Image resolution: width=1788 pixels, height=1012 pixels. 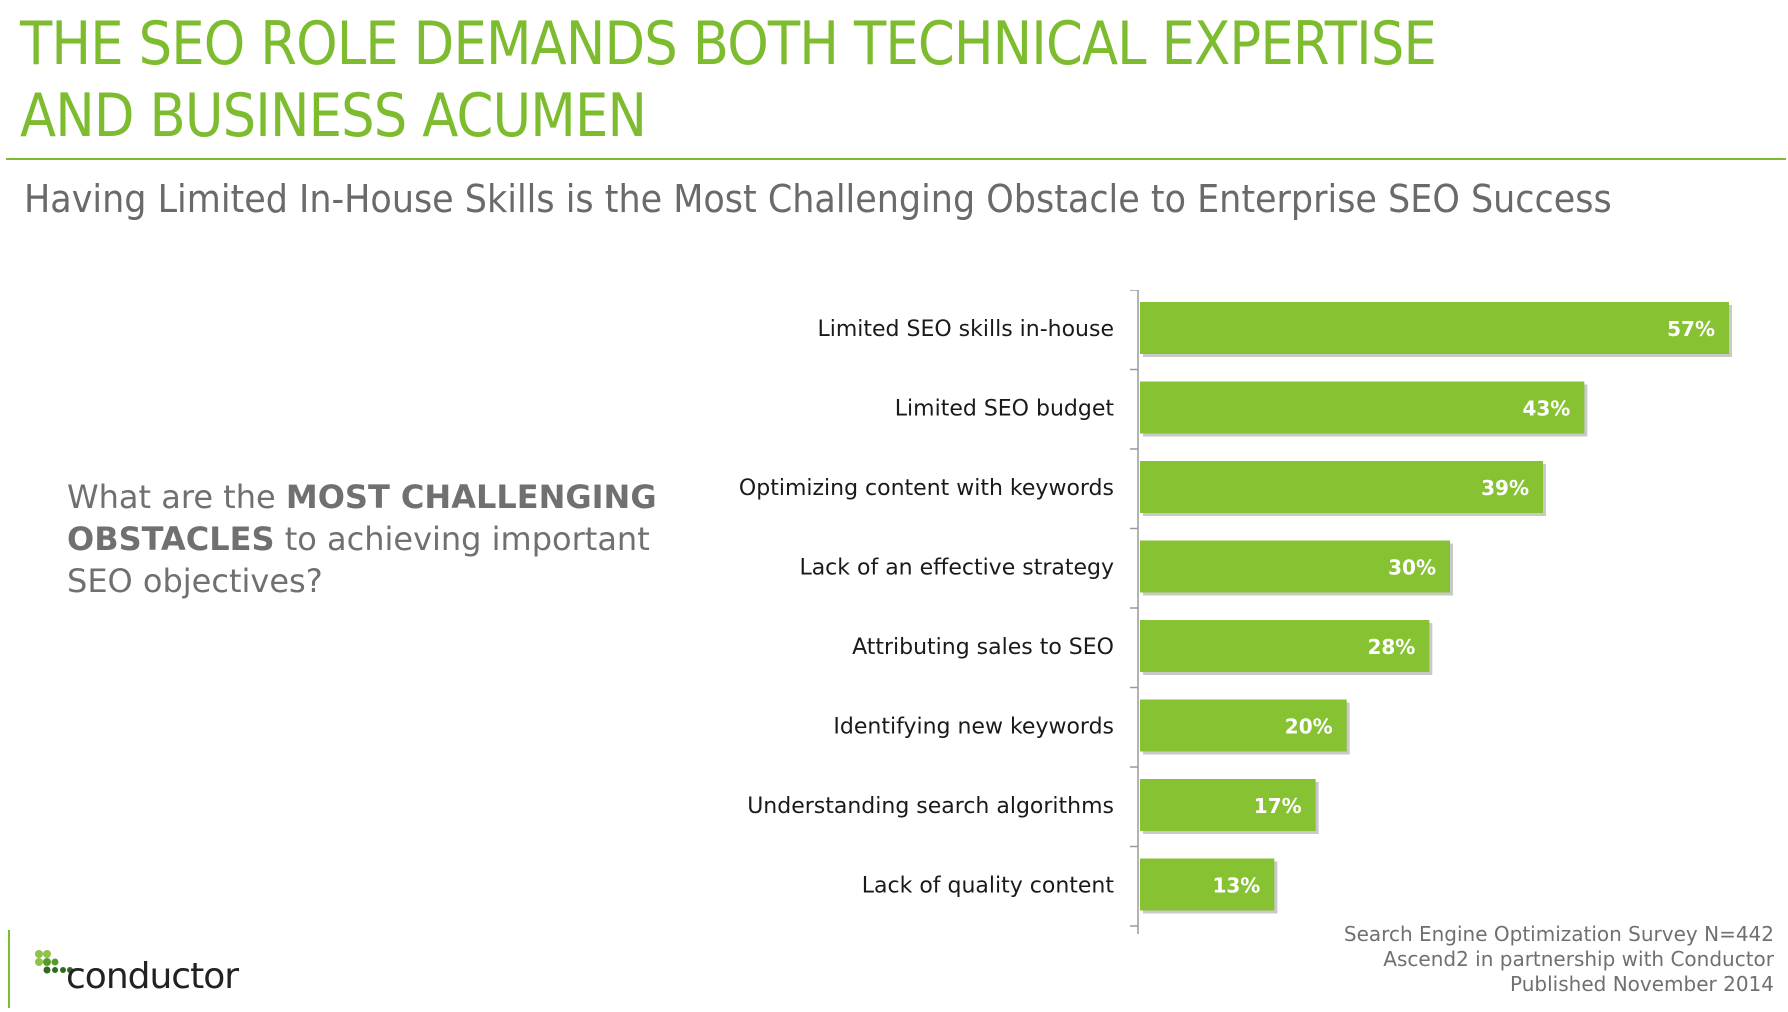 What do you see at coordinates (176, 497) in the screenshot?
I see `question-text-start: What are the` at bounding box center [176, 497].